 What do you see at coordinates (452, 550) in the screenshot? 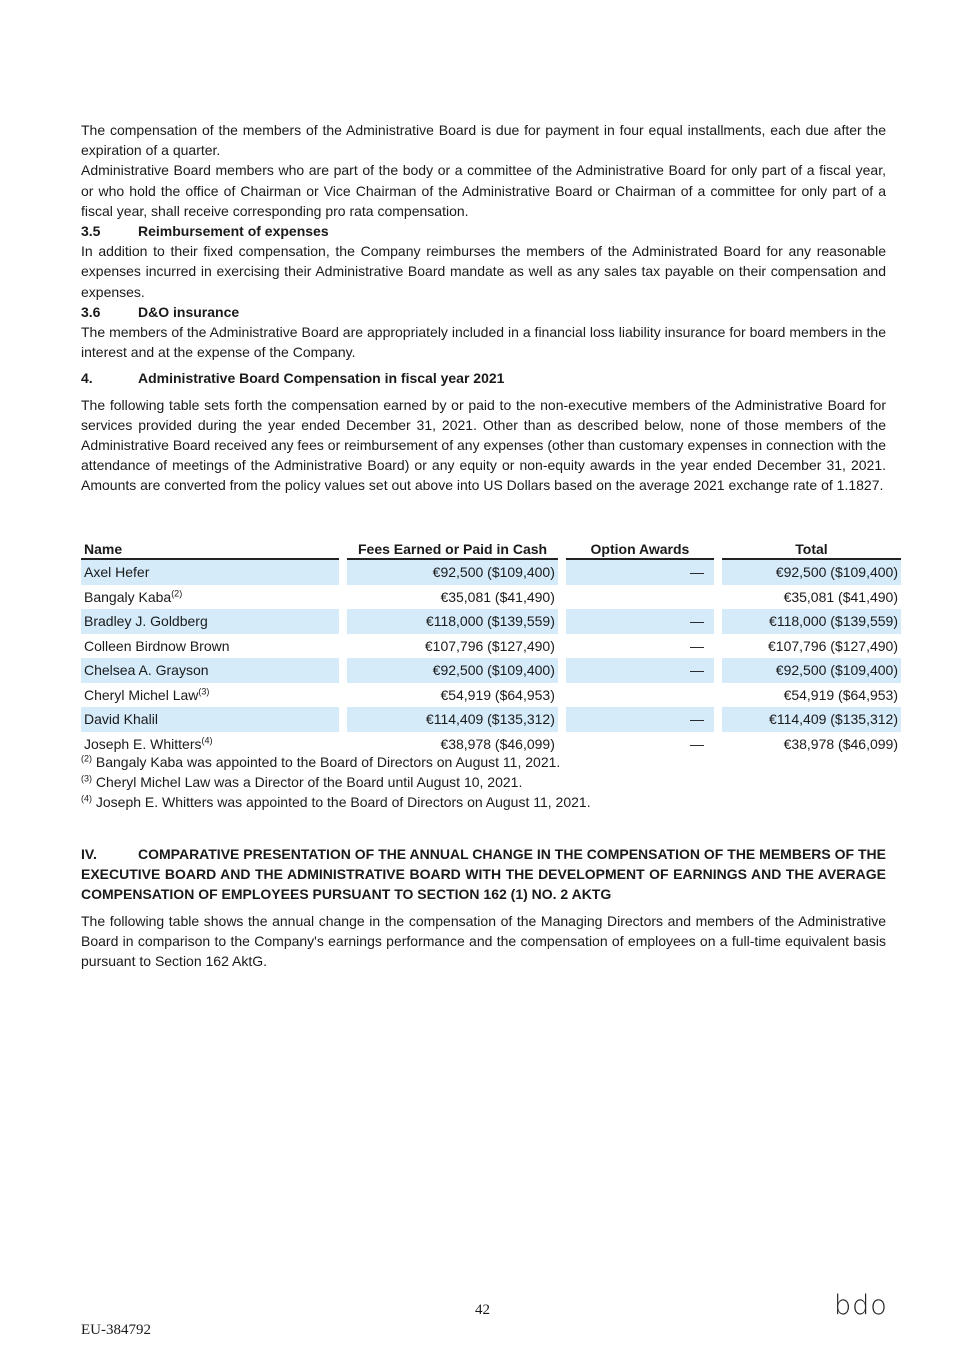
I see `col-fees: Fees Earned or Paid in Cash` at bounding box center [452, 550].